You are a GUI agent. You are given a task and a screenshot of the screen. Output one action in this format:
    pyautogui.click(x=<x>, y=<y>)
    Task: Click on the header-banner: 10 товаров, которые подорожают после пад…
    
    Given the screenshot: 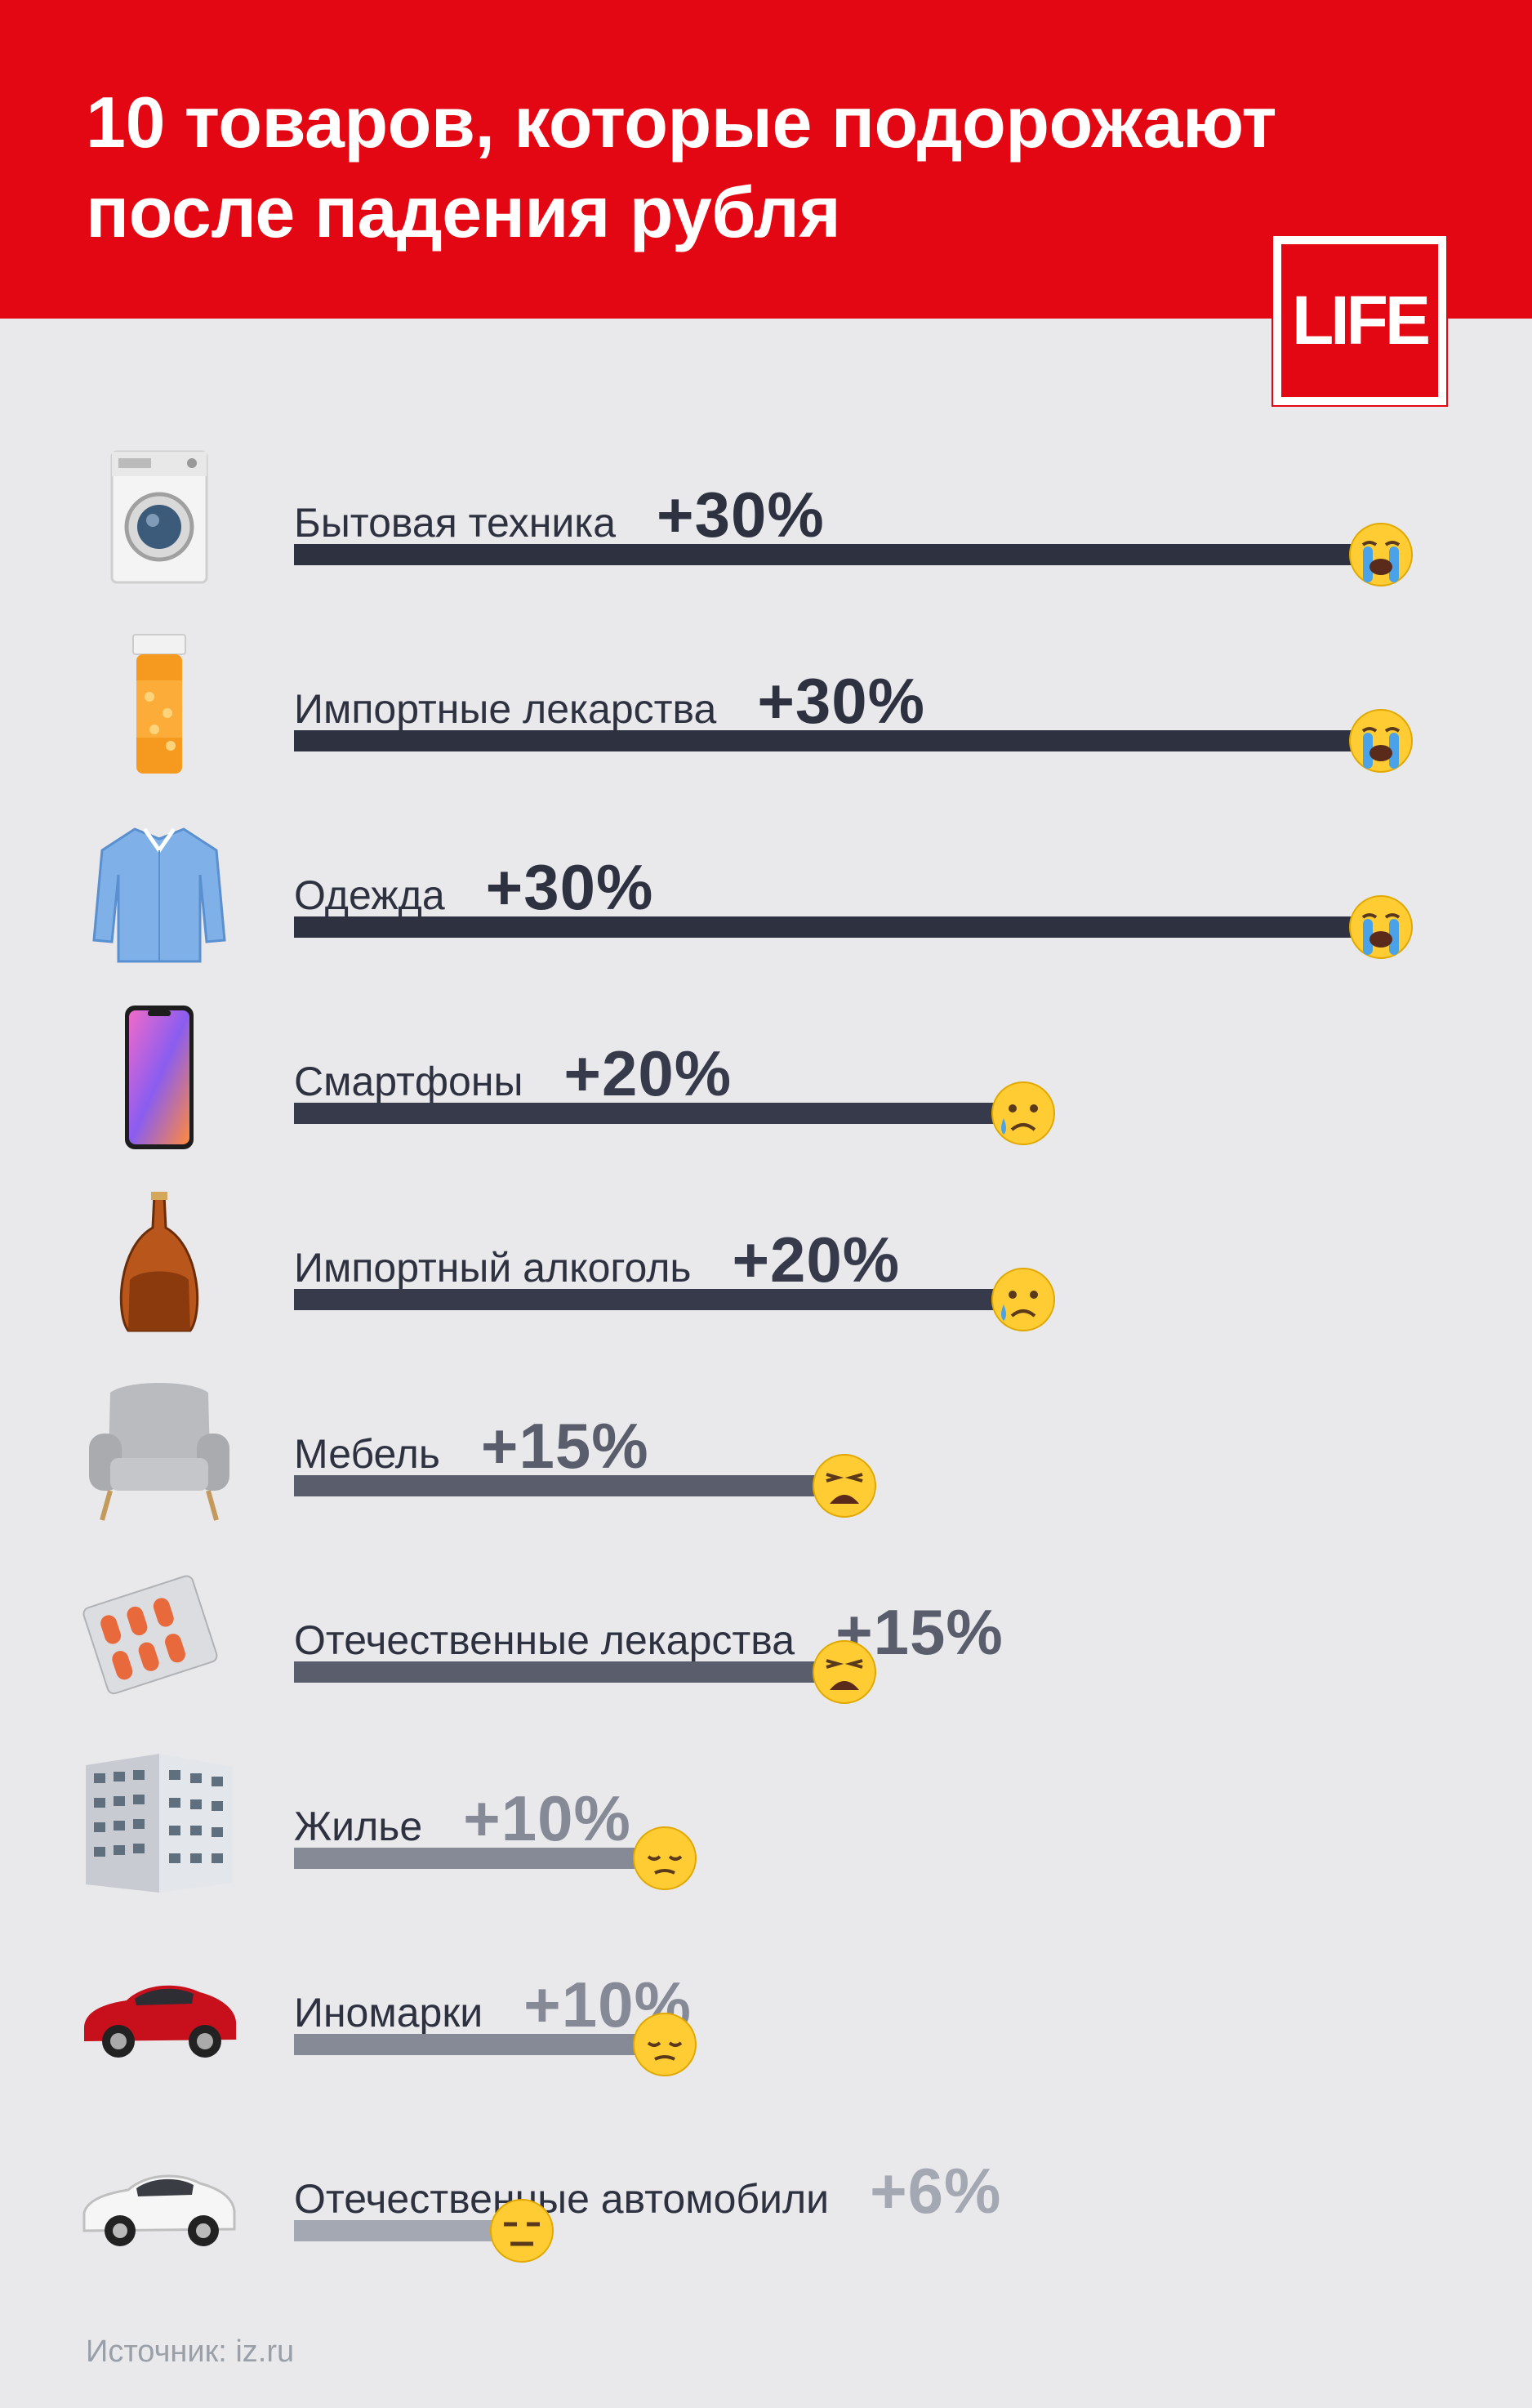 What is the action you would take?
    pyautogui.click(x=766, y=159)
    